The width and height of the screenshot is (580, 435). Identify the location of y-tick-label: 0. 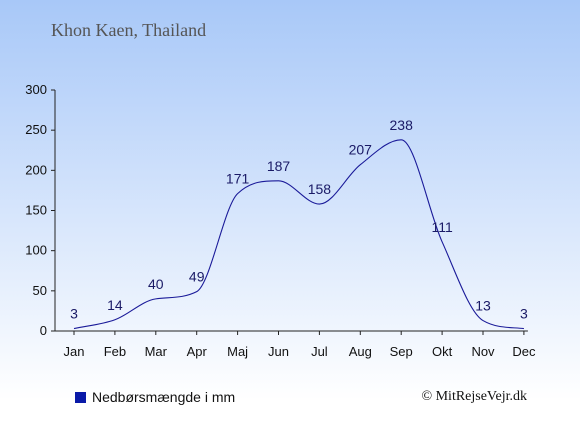
(43, 330).